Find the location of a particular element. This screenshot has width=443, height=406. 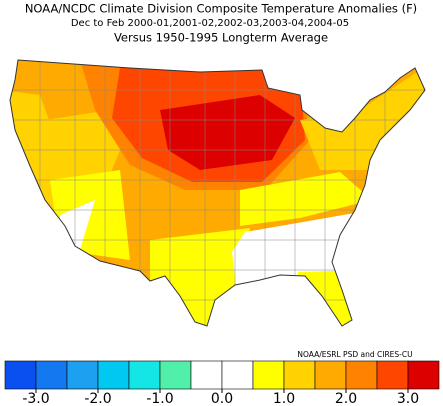

tick-label: 1.0 is located at coordinates (284, 398).